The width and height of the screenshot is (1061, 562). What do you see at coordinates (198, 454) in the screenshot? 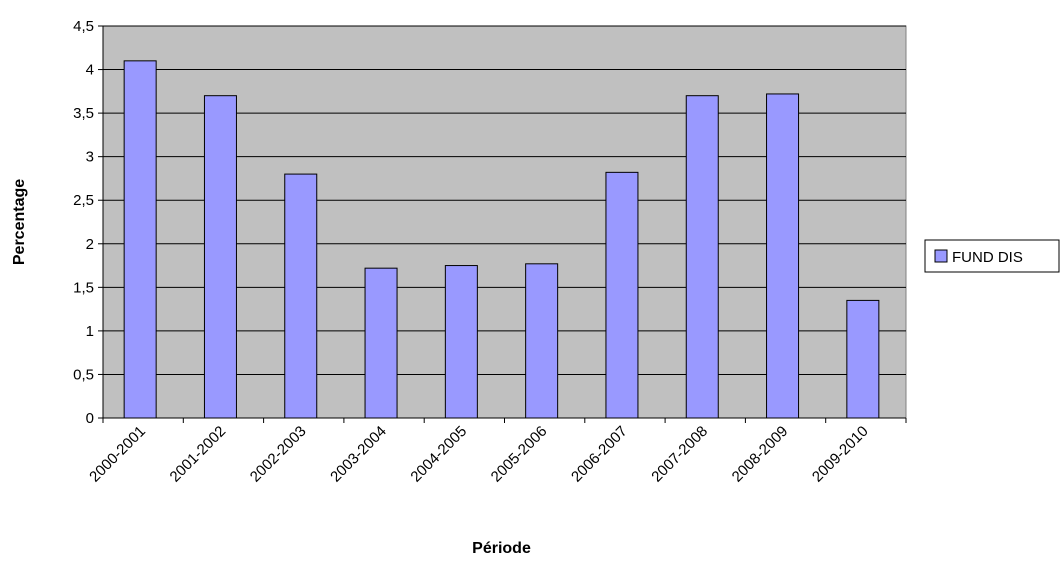
I see `x-tick-label: 2001-2002` at bounding box center [198, 454].